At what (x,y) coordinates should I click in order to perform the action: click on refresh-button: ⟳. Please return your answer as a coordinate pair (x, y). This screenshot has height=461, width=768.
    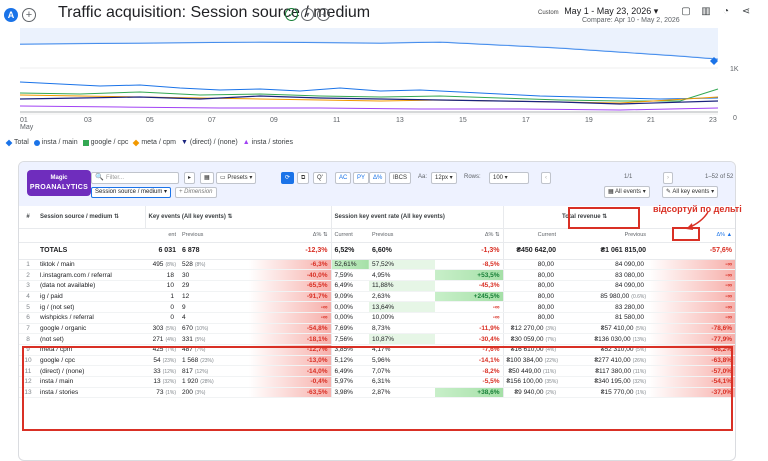
    Looking at the image, I should click on (288, 178).